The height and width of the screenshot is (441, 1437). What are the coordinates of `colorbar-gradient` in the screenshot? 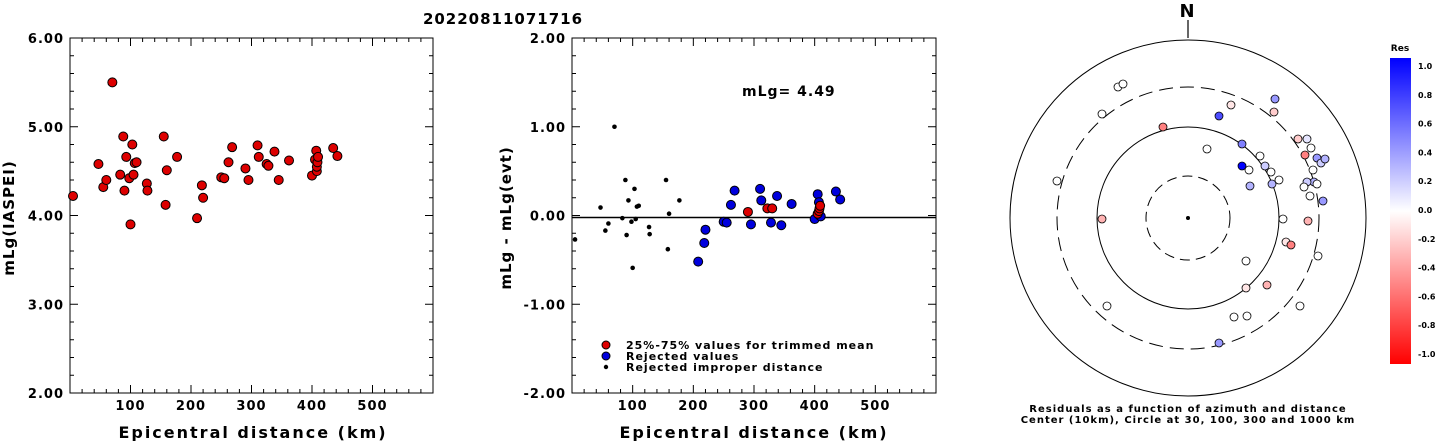 It's located at (1400, 211).